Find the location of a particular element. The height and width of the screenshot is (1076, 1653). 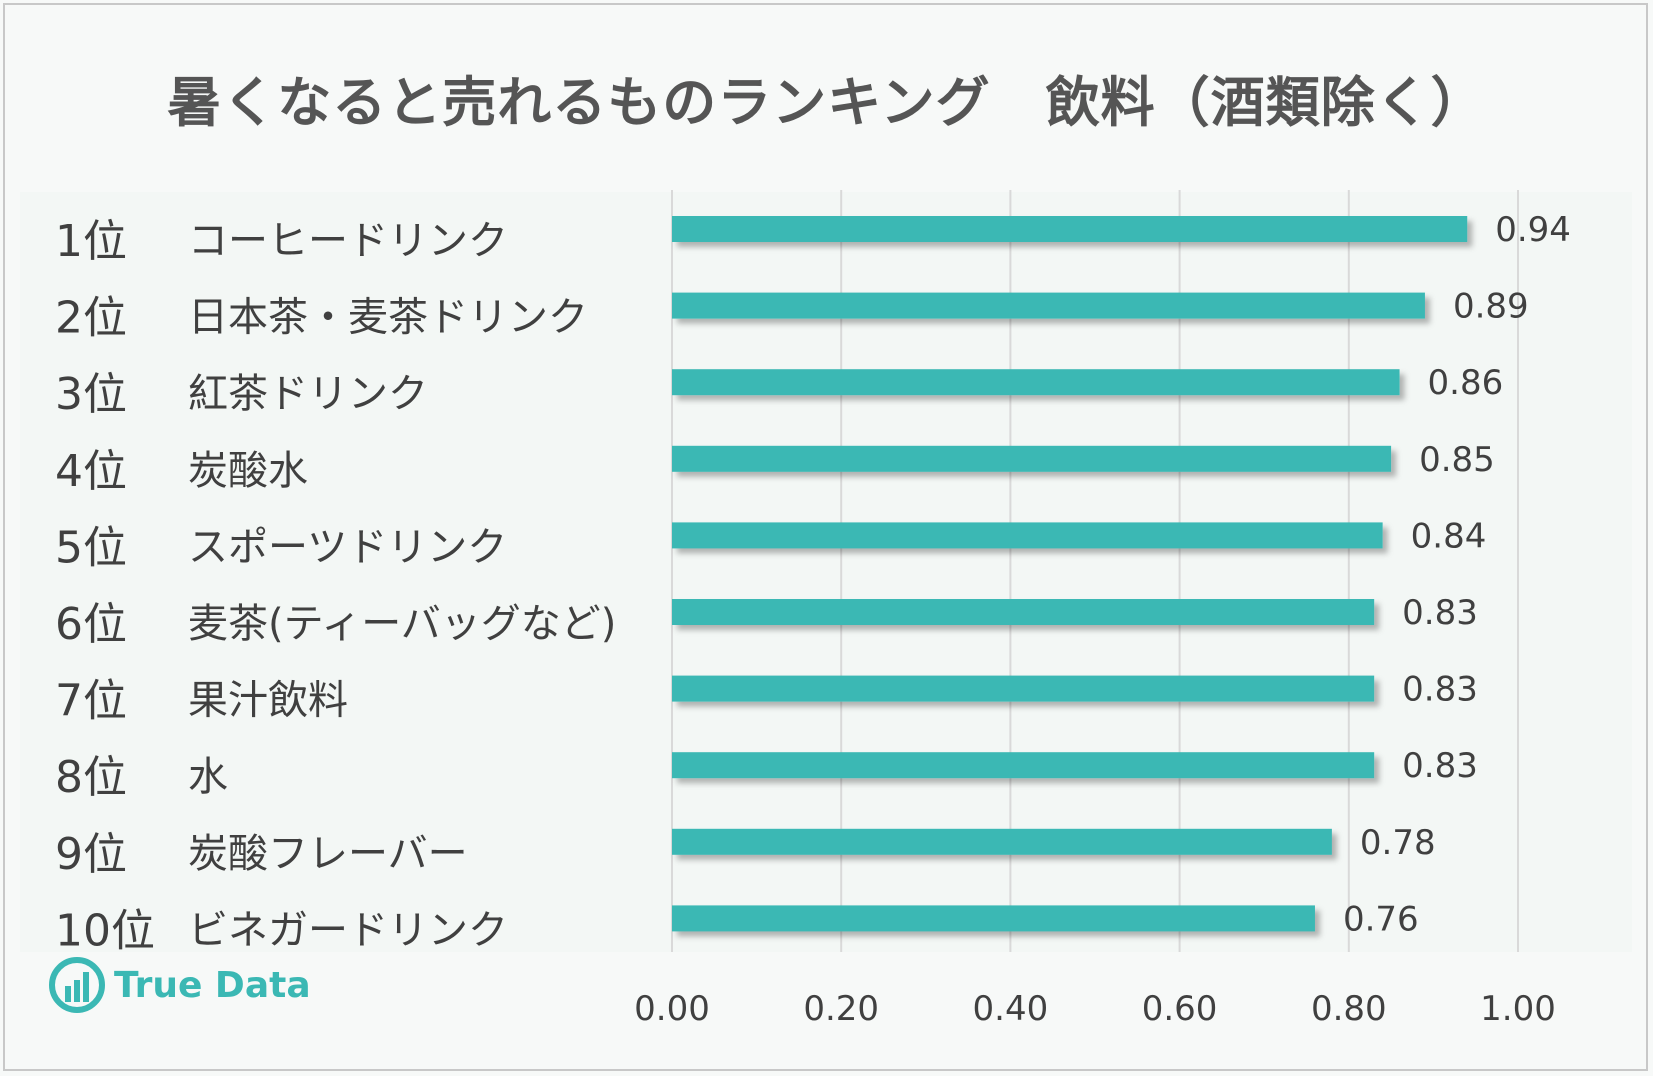

category-label: 果汁飲料 is located at coordinates (268, 701).